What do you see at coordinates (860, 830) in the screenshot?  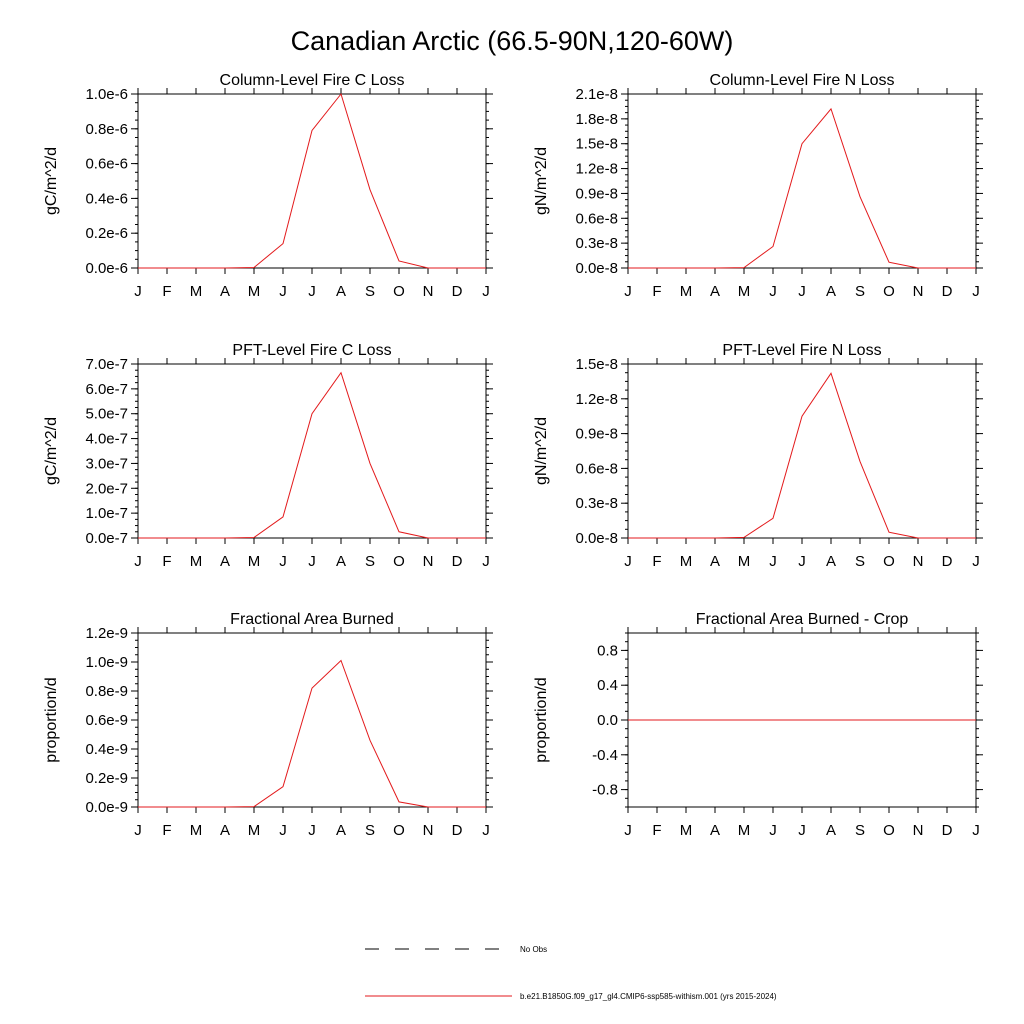 I see `chart6-xtick-label: S` at bounding box center [860, 830].